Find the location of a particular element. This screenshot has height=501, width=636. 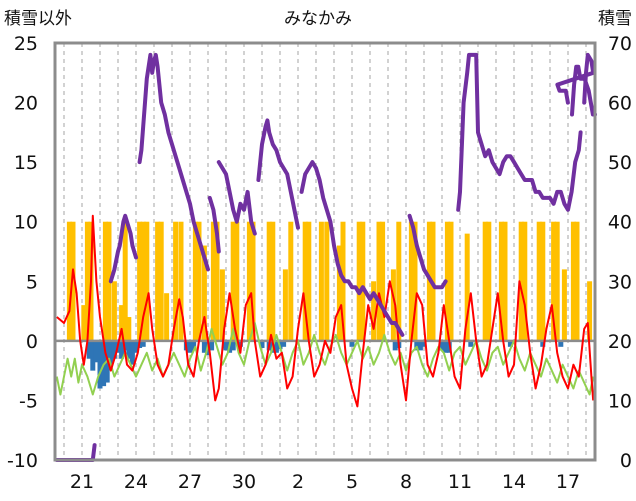

x-tick-label: 17 is located at coordinates (568, 482).